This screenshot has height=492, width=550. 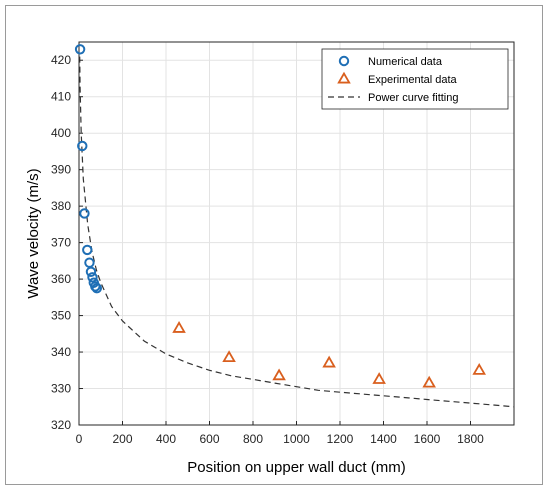 What do you see at coordinates (280, 433) in the screenshot?
I see `x-axis-ticks: 0 200 400 600 800 1000 1200 1400 1600 1800` at bounding box center [280, 433].